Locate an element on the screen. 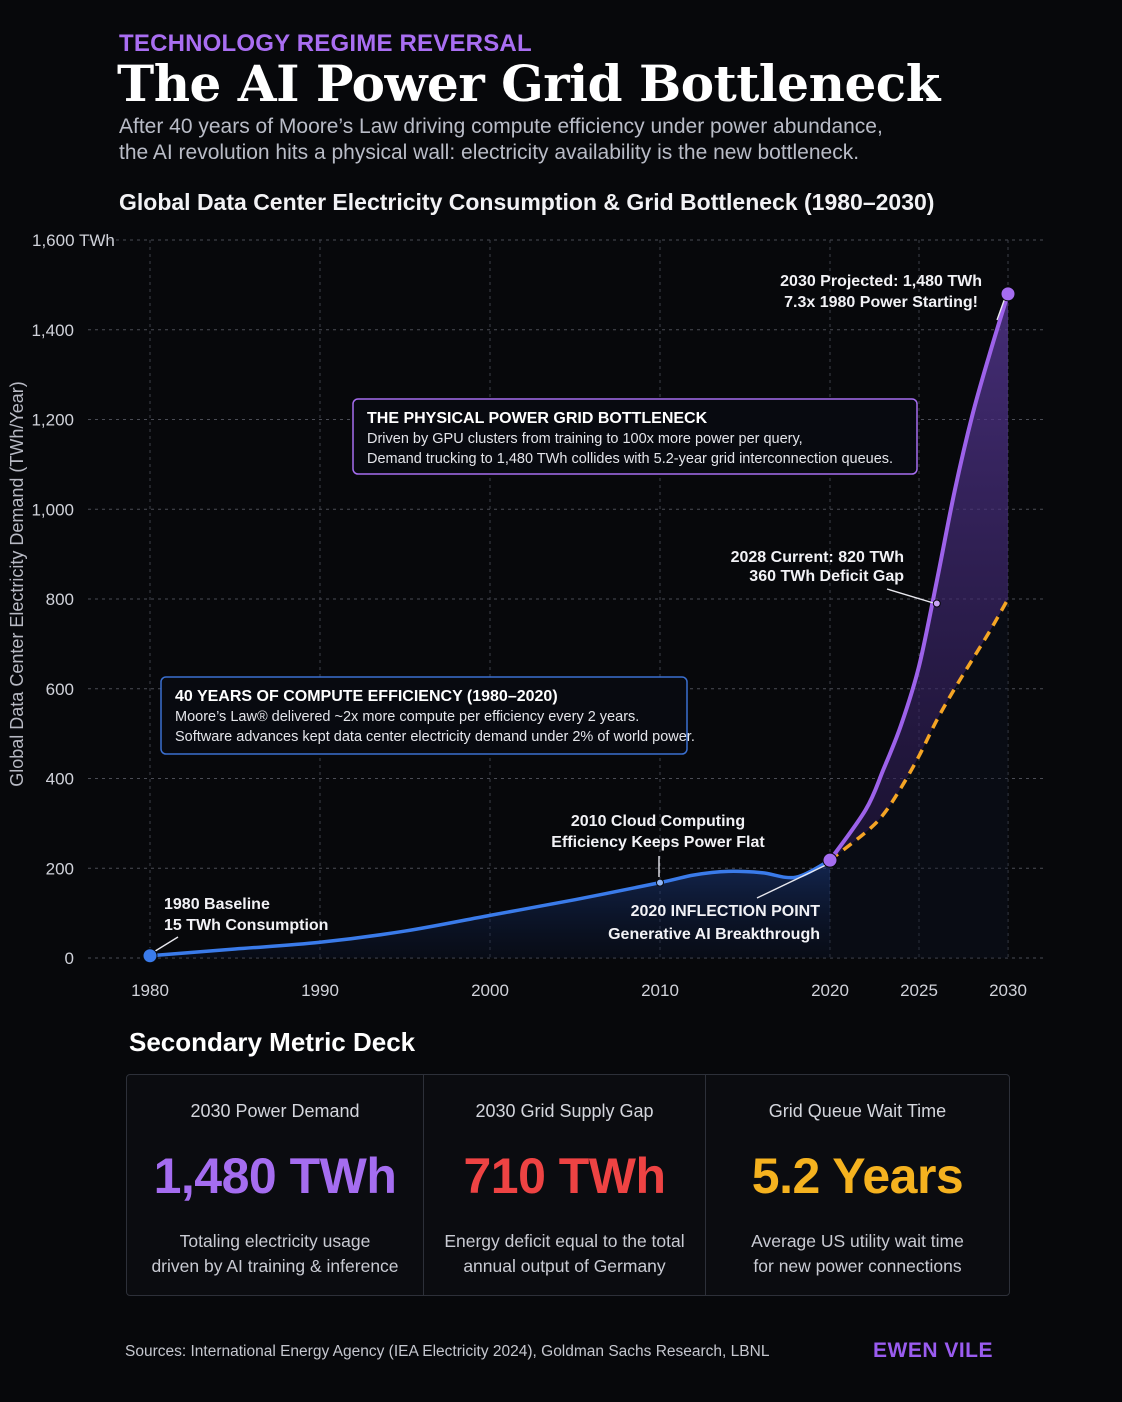  y-tick-label: 1,400 is located at coordinates (52, 330).